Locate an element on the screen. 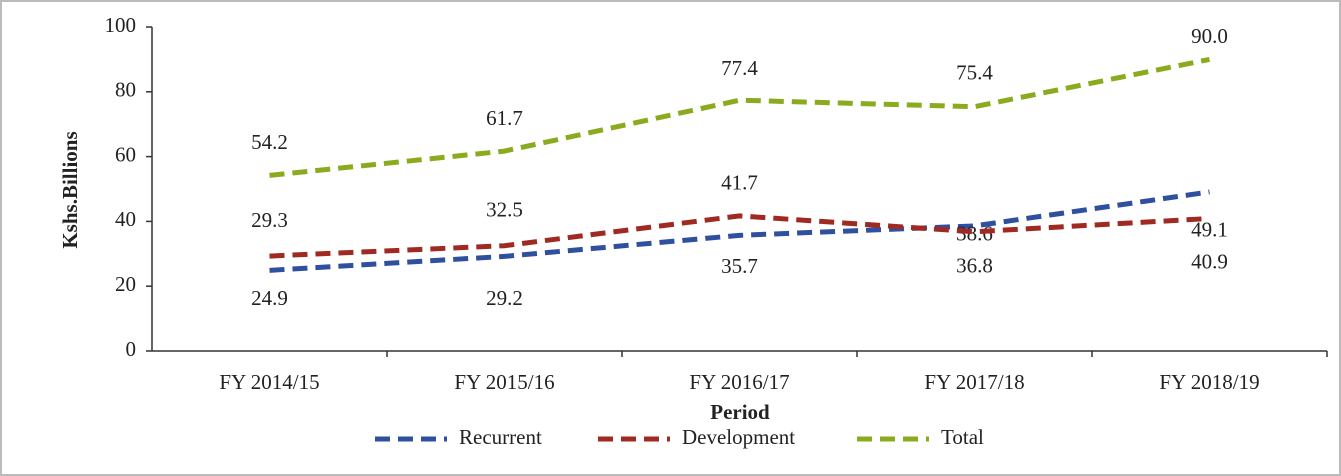 This screenshot has width=1341, height=476. y-tick-label: 20 is located at coordinates (125, 284).